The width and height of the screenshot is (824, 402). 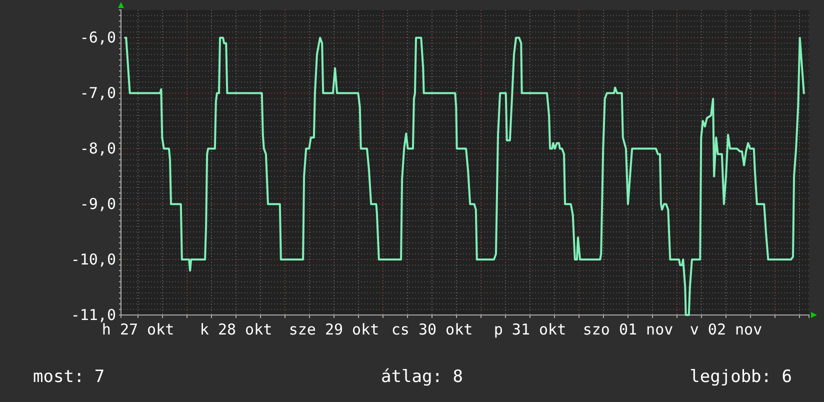 What do you see at coordinates (530, 329) in the screenshot?
I see `x-tick-label: p 31 okt` at bounding box center [530, 329].